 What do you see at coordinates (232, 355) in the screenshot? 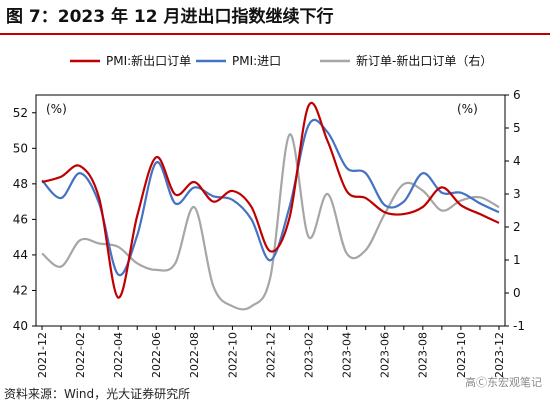
I see `x-tick-label: 2022-10` at bounding box center [232, 355].